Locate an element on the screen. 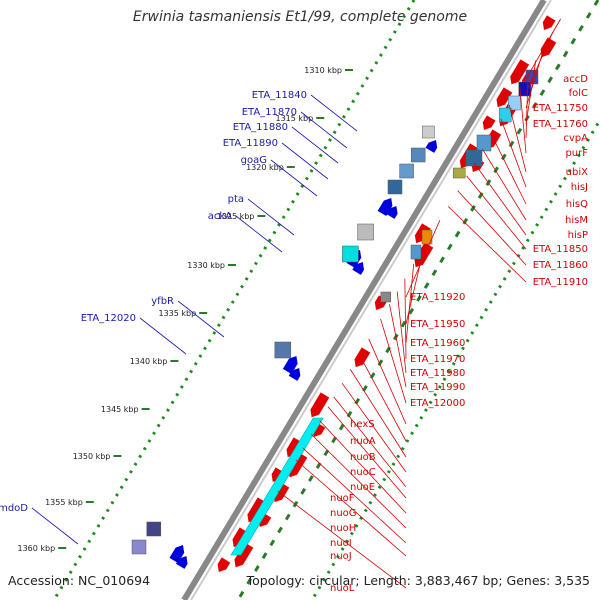 The width and height of the screenshot is (600, 600). forward-gene-label: ETA_11980 is located at coordinates (437, 373).